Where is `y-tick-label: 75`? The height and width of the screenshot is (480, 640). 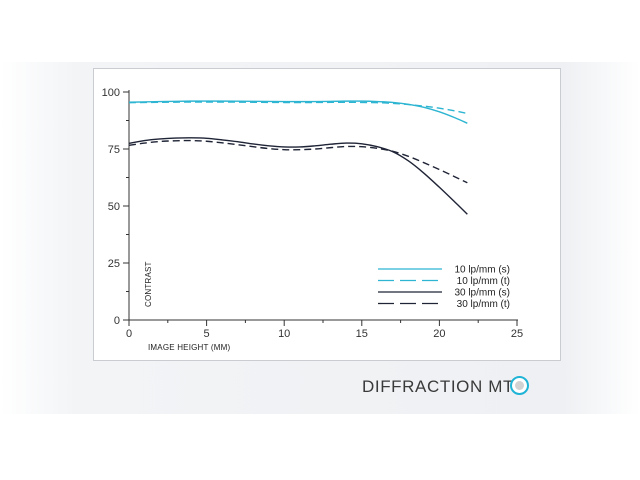 y-tick-label: 75 is located at coordinates (114, 150).